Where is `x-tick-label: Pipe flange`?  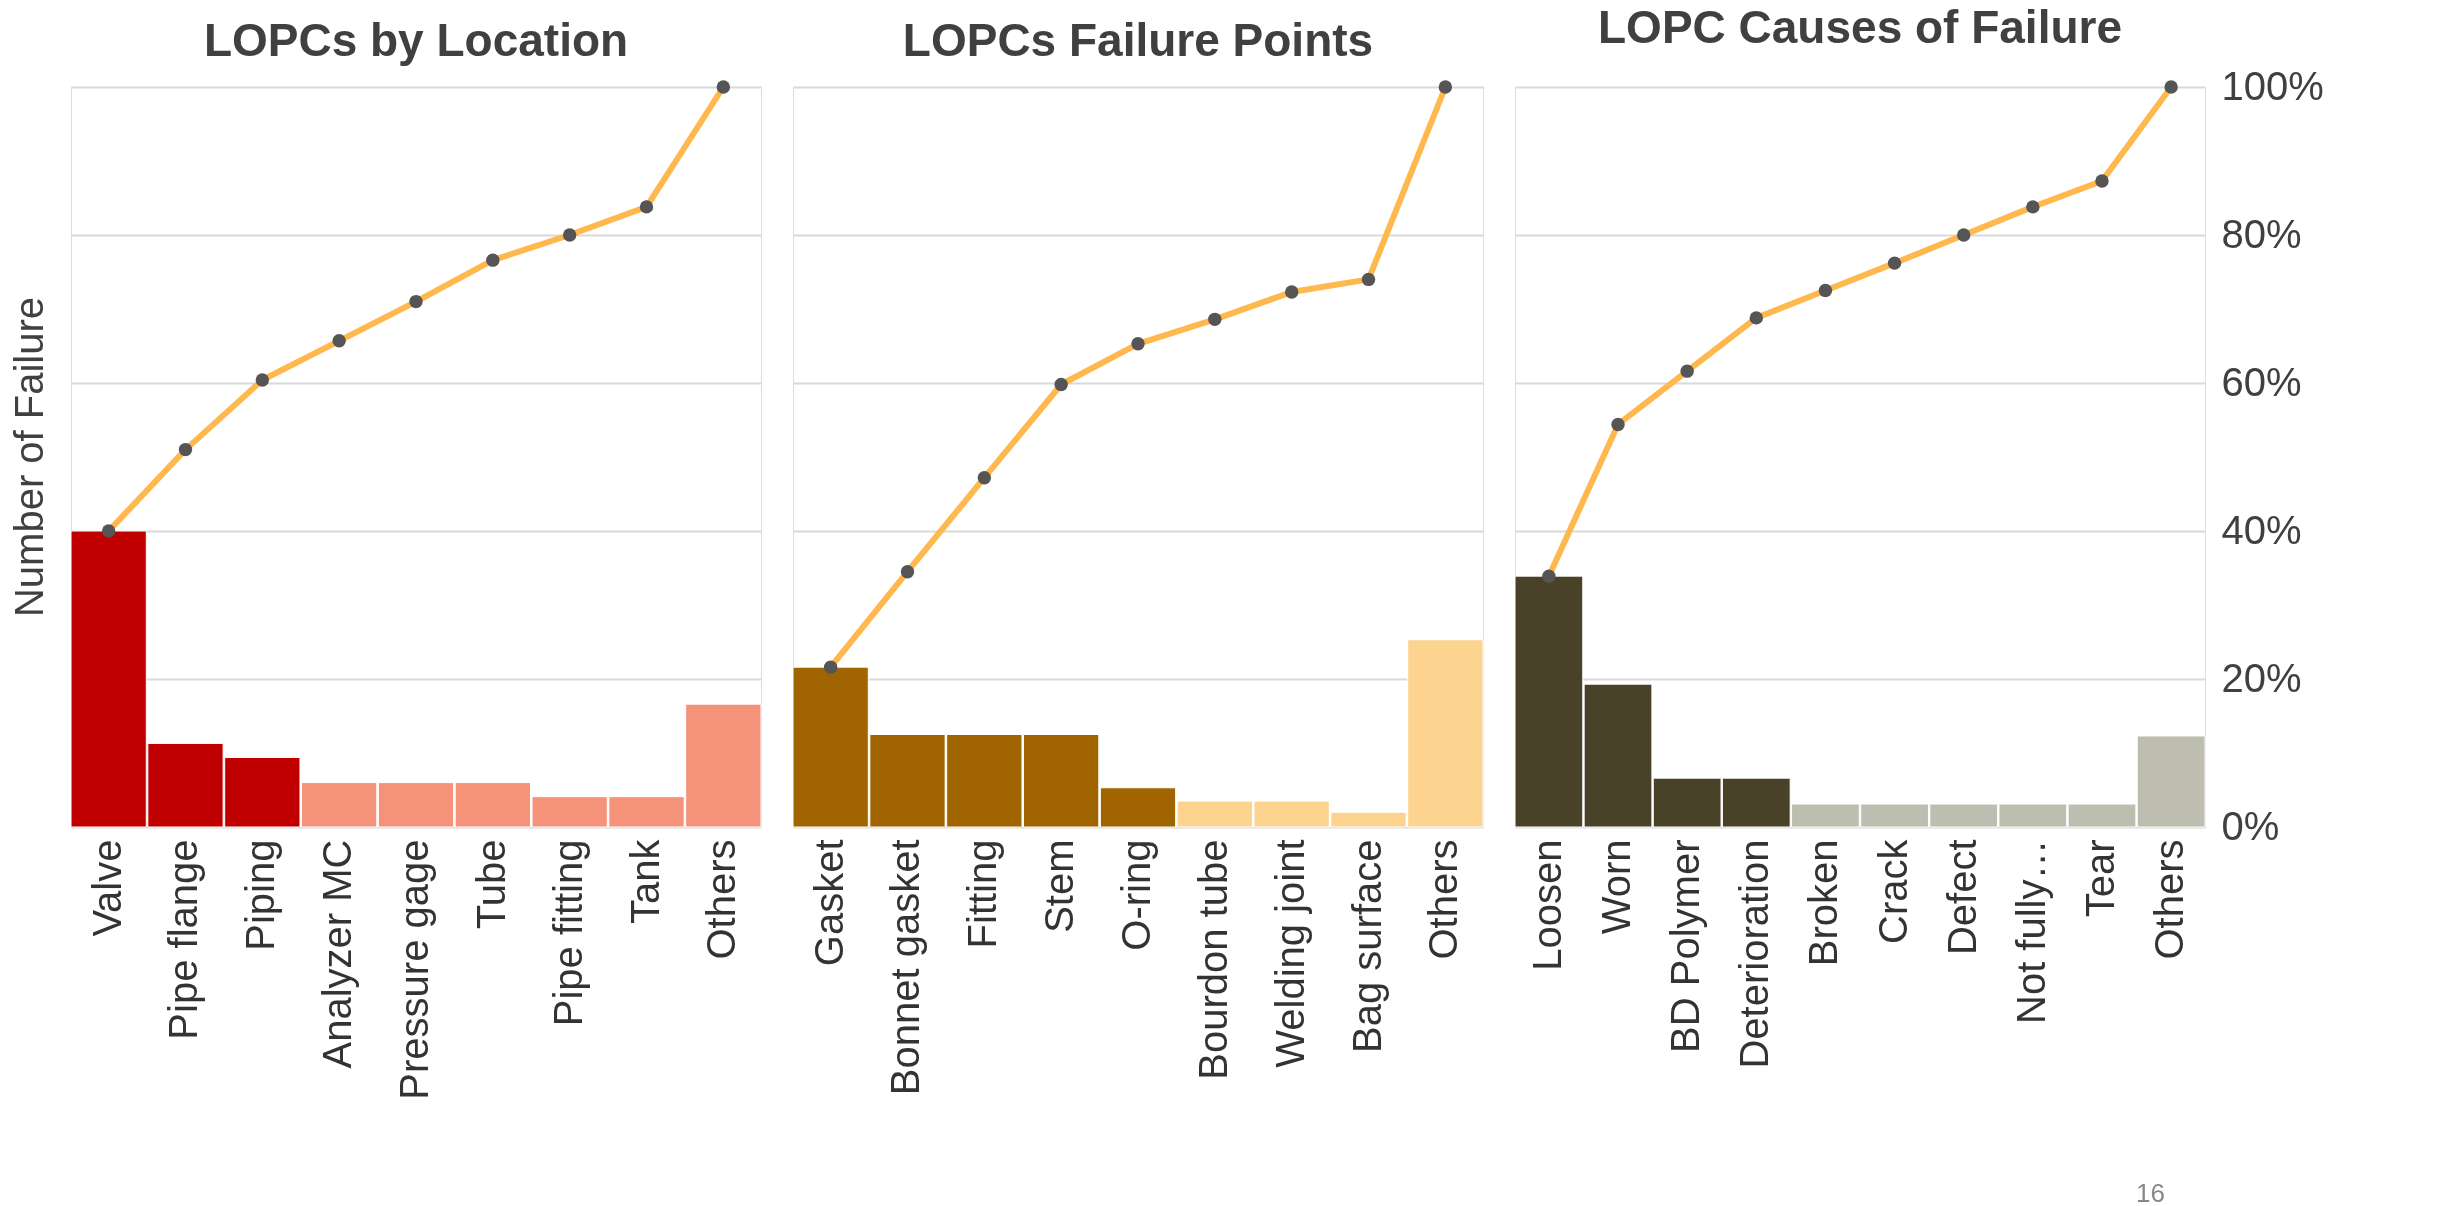 x-tick-label: Pipe flange is located at coordinates (183, 939).